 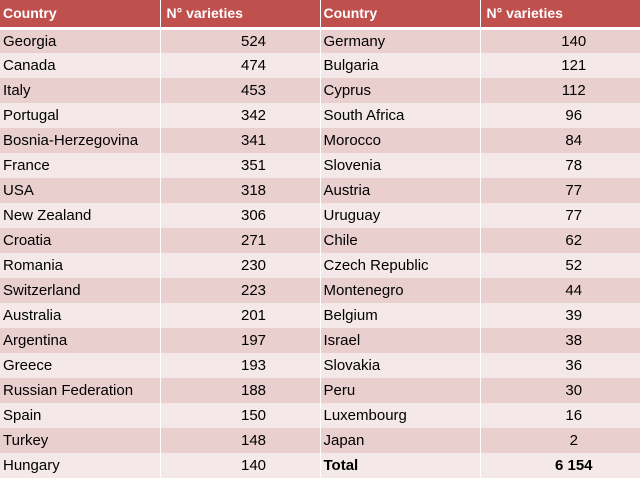 I want to click on country-right-cell: Bulgaria, so click(x=400, y=65).